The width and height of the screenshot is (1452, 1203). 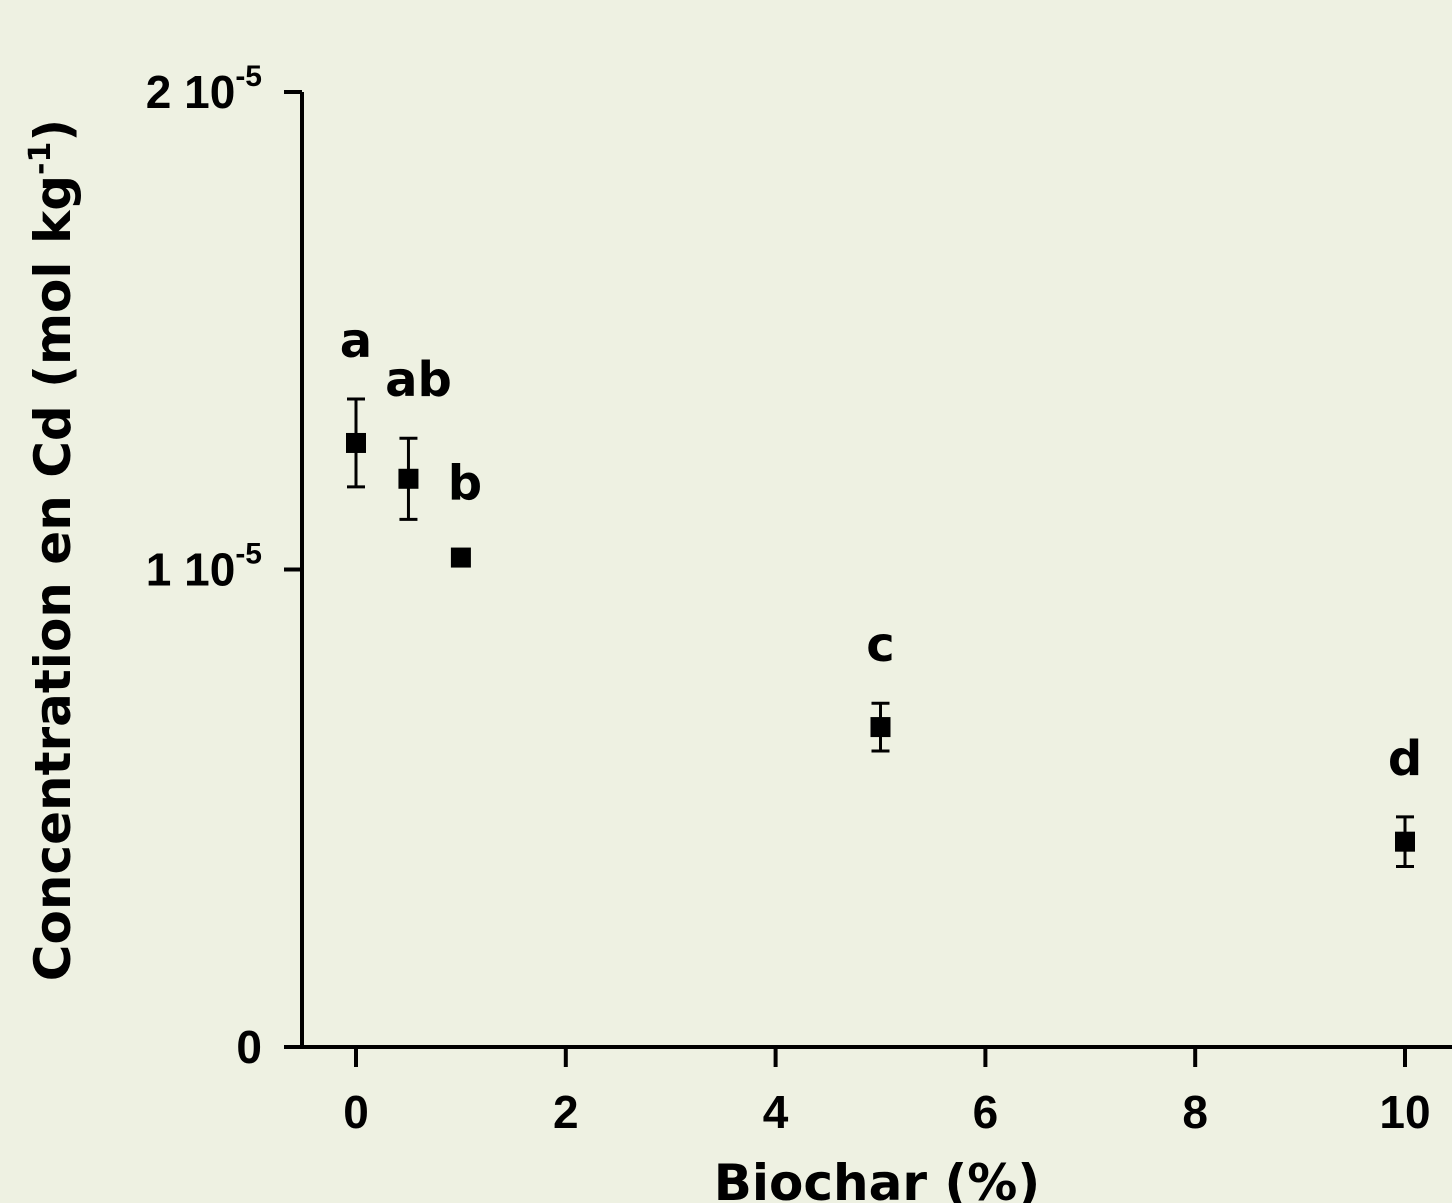 What do you see at coordinates (880, 685) in the screenshot?
I see `data-point: c` at bounding box center [880, 685].